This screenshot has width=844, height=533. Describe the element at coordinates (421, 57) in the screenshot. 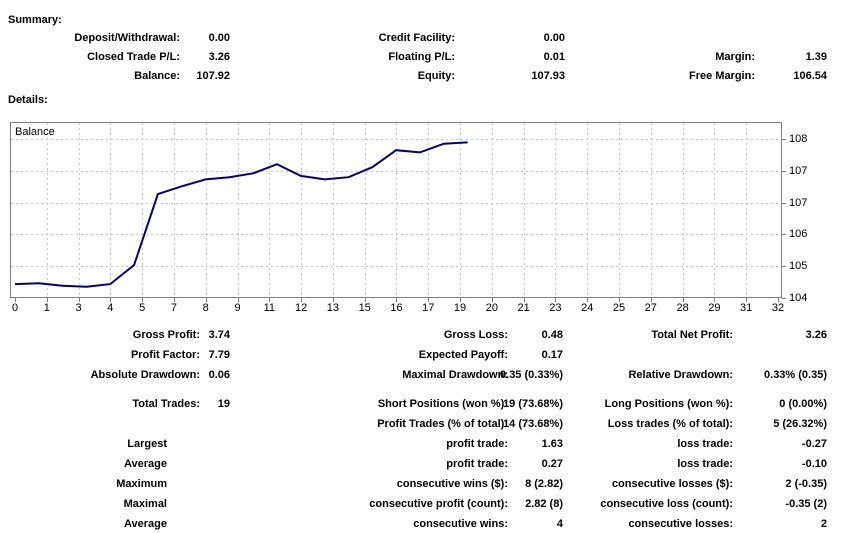

I see `stat-label: Floating P/L:` at that location.